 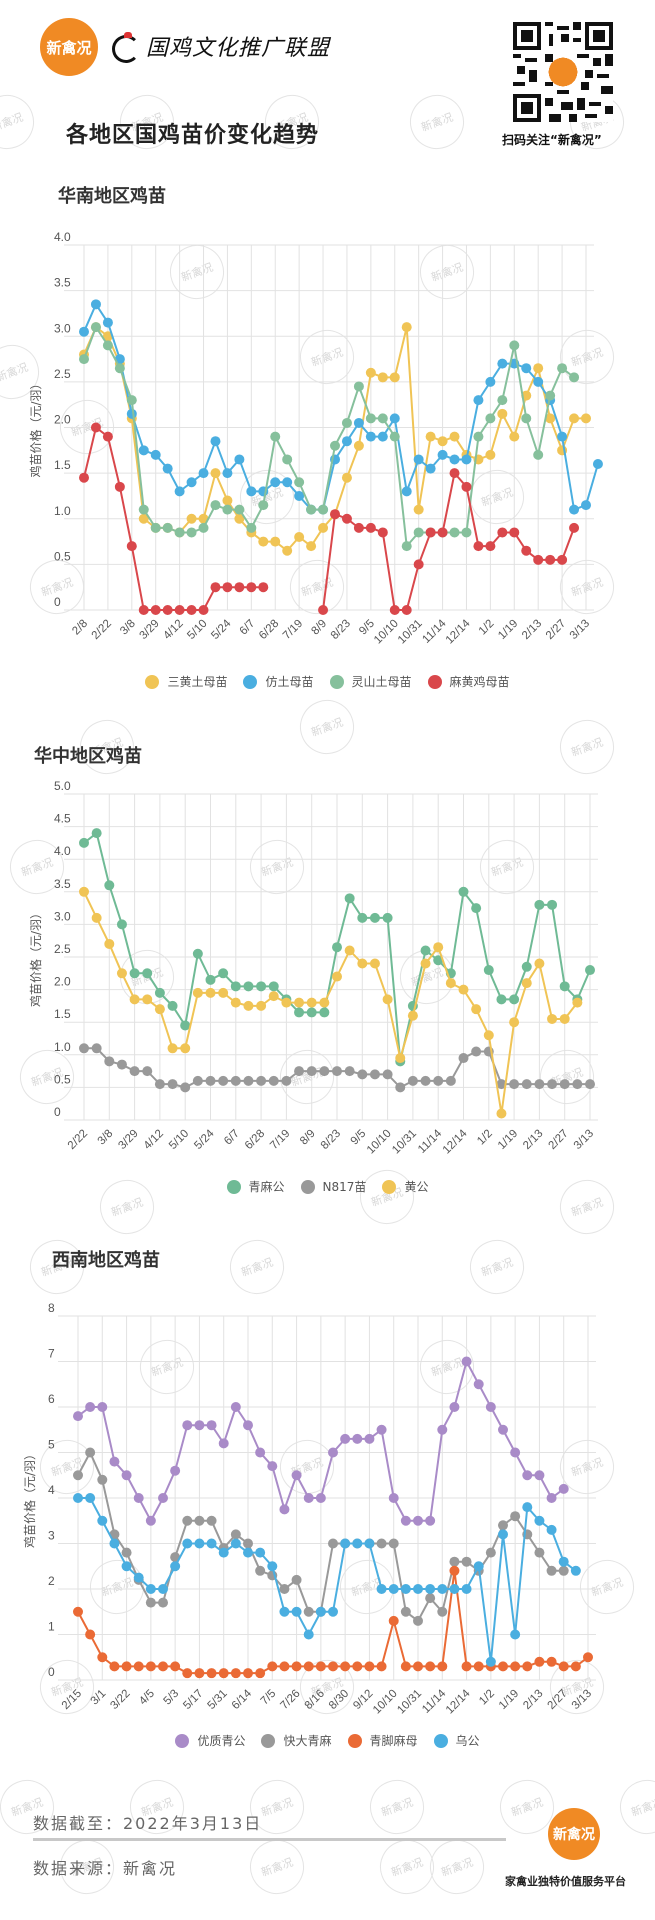 I want to click on x-tick-label: 7/19, so click(x=293, y=630).